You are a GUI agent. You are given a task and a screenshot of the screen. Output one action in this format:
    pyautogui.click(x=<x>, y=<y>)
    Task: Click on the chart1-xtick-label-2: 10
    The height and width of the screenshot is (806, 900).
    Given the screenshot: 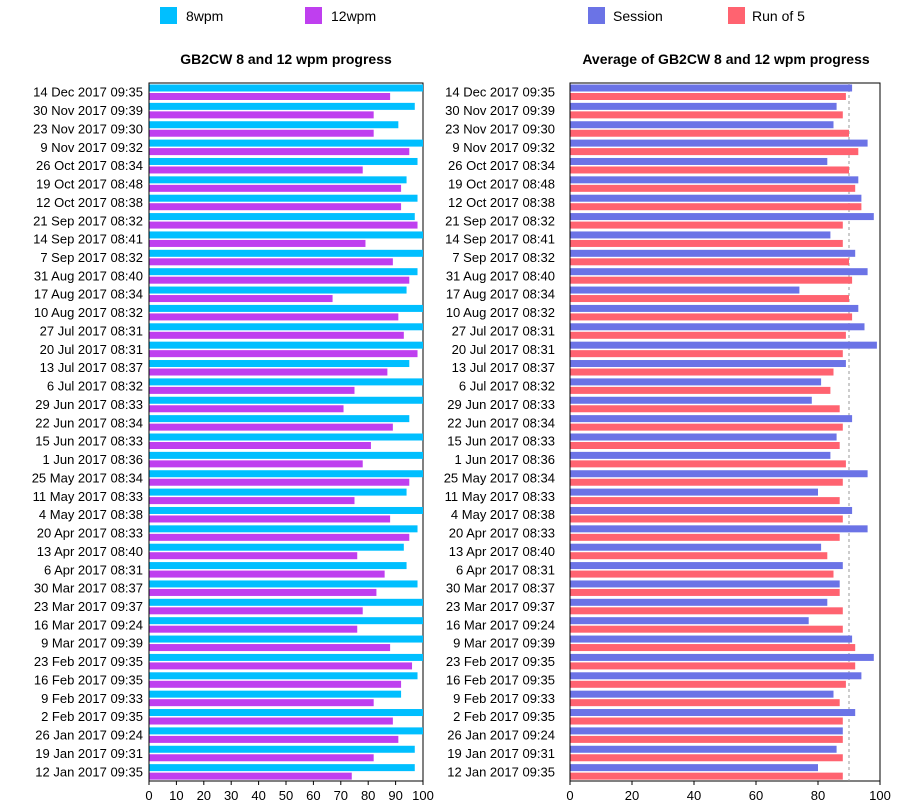 What is the action you would take?
    pyautogui.click(x=176, y=795)
    